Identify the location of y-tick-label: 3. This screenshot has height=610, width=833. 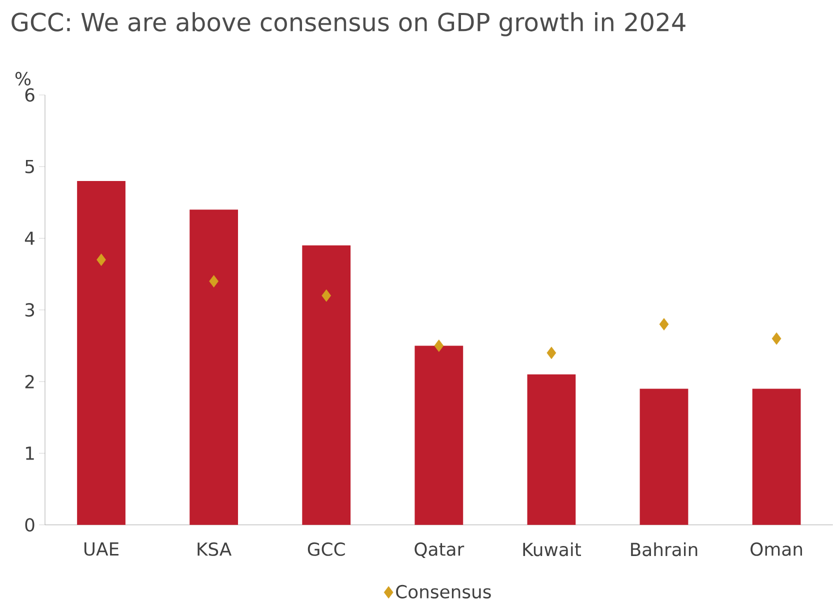
(29, 310).